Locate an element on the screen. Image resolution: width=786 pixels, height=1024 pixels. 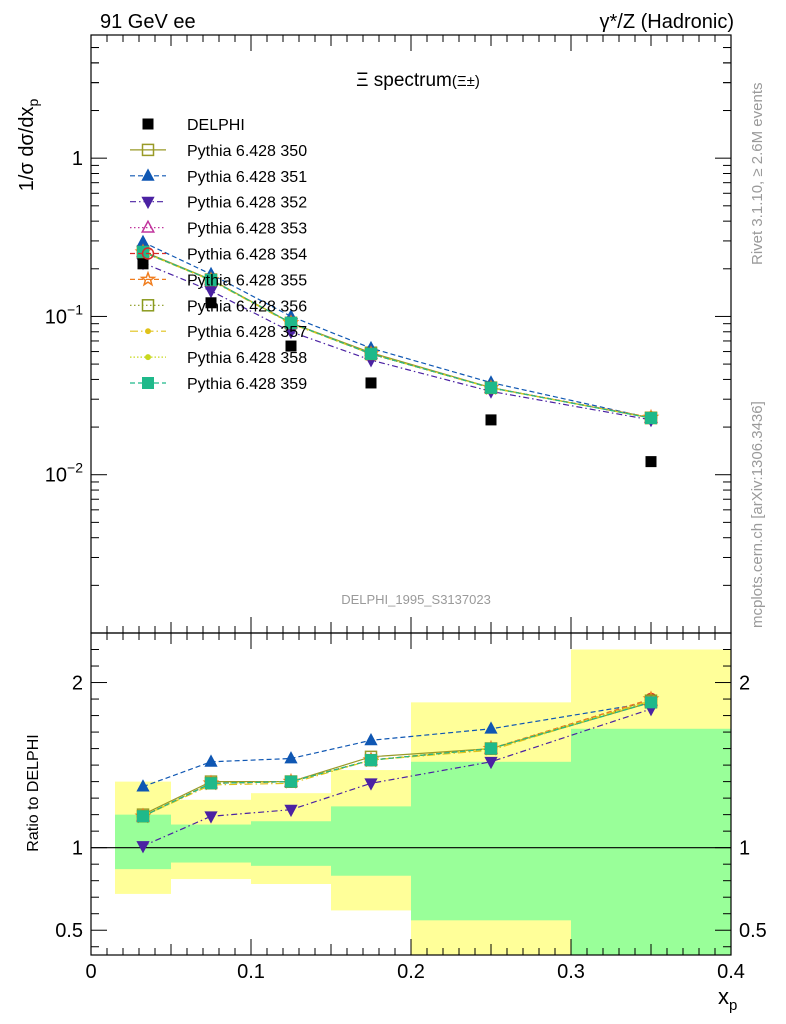
main-y-axis-label-main: 1/σ dσ/dx is located at coordinates (27, 149).